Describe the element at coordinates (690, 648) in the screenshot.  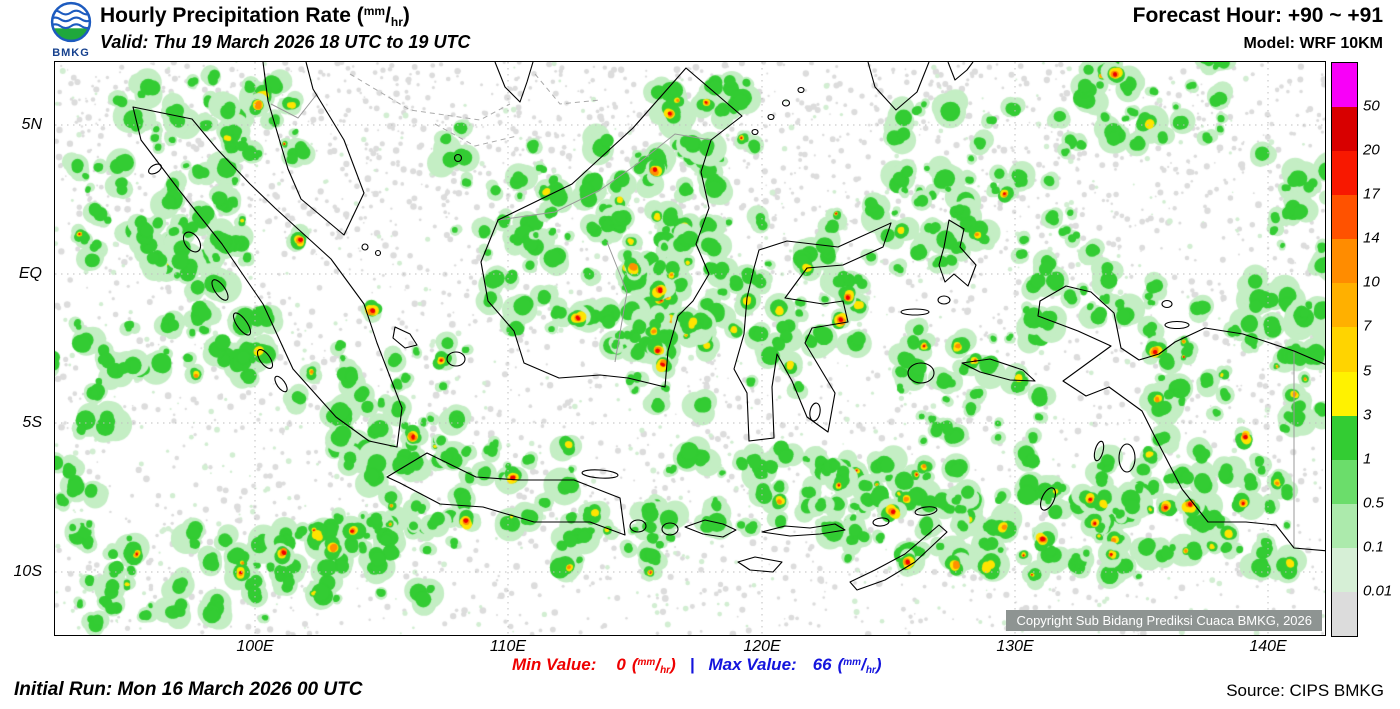
I see `longitude-axis: 100E 110E 120E 130E 140E` at that location.